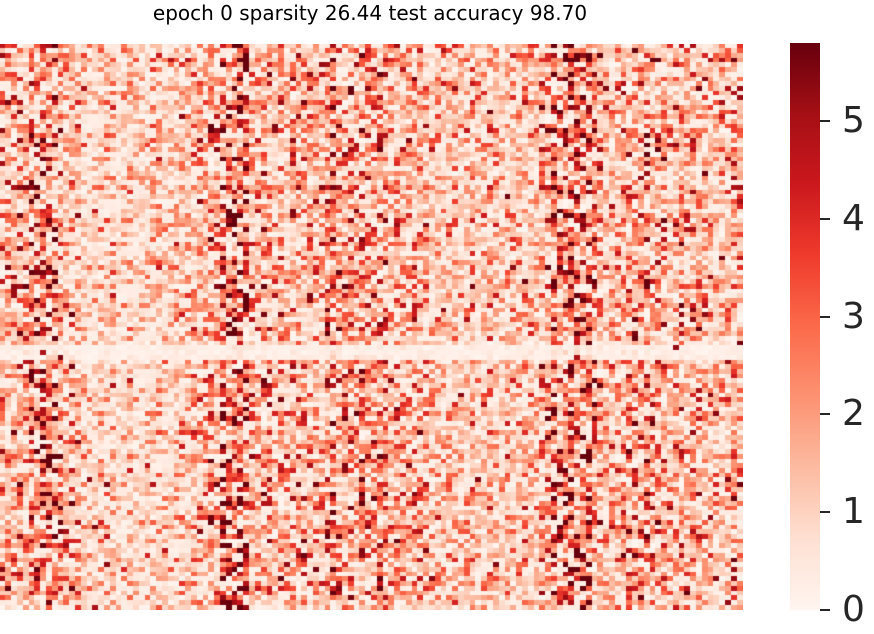 The image size is (874, 634). Describe the element at coordinates (853, 121) in the screenshot. I see `colorbar-tick-label: 5` at that location.